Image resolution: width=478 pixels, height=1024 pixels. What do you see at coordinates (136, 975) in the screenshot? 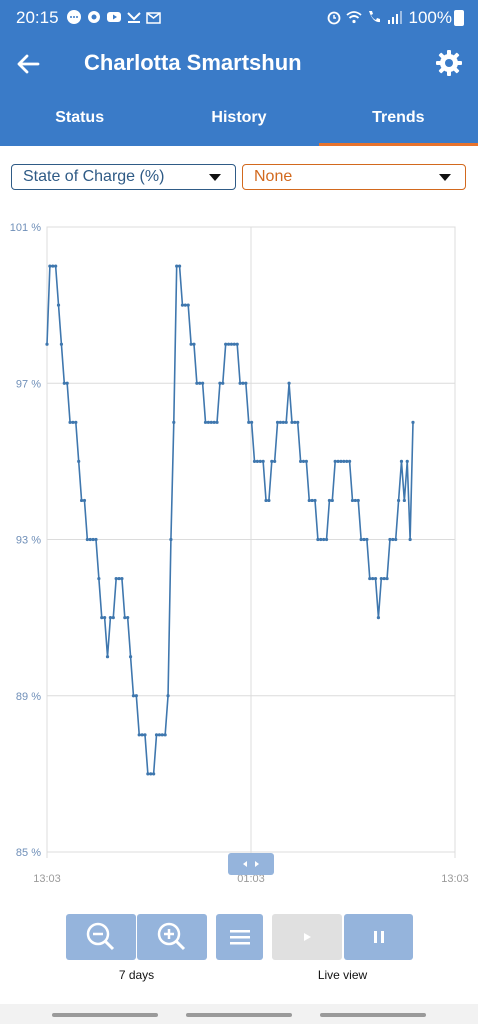
I see `range-label: 7 days` at bounding box center [136, 975].